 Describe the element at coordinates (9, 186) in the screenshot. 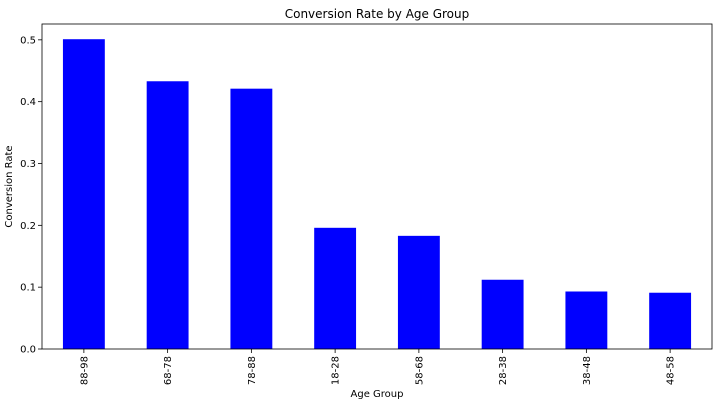

I see `y-axis-title: Conversion Rate` at that location.